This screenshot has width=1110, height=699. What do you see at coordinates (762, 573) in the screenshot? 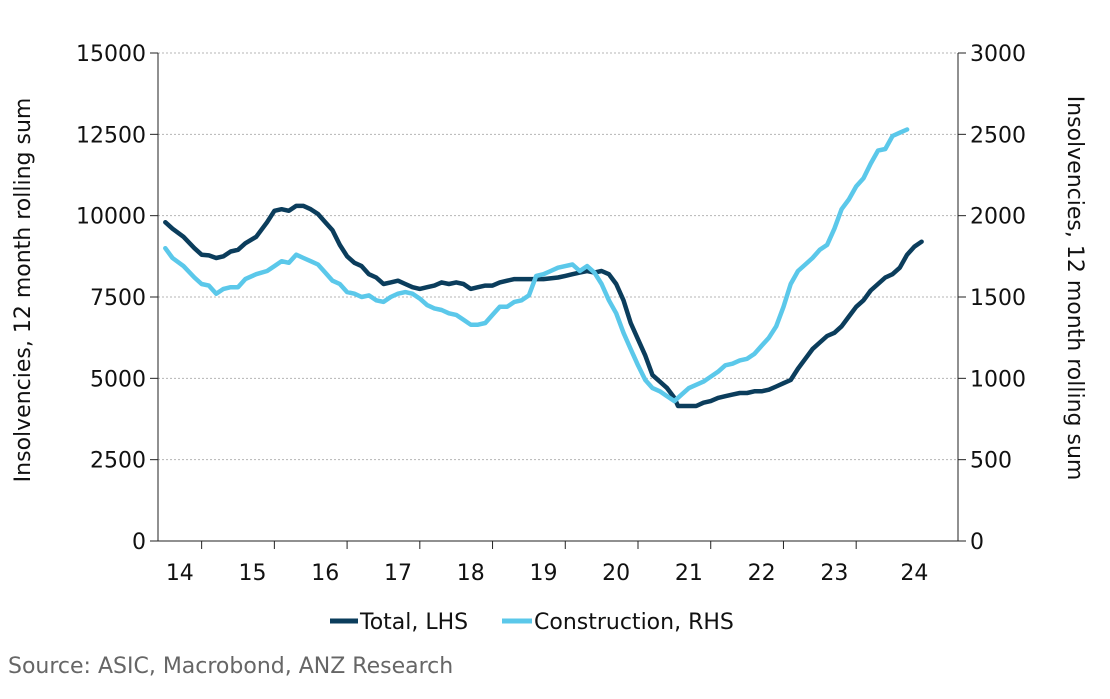
I see `x-tick-label: 22` at bounding box center [762, 573].